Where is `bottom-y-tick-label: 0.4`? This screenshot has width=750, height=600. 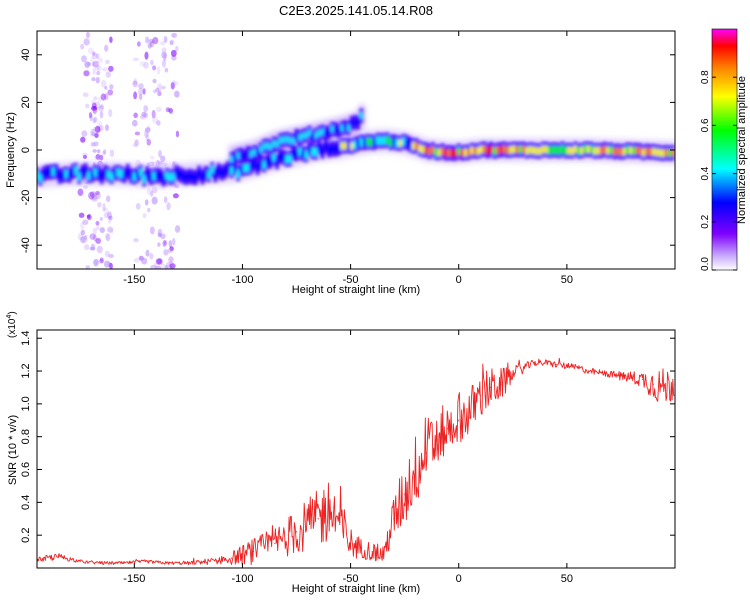 bottom-y-tick-label: 0.4 is located at coordinates (26, 502).